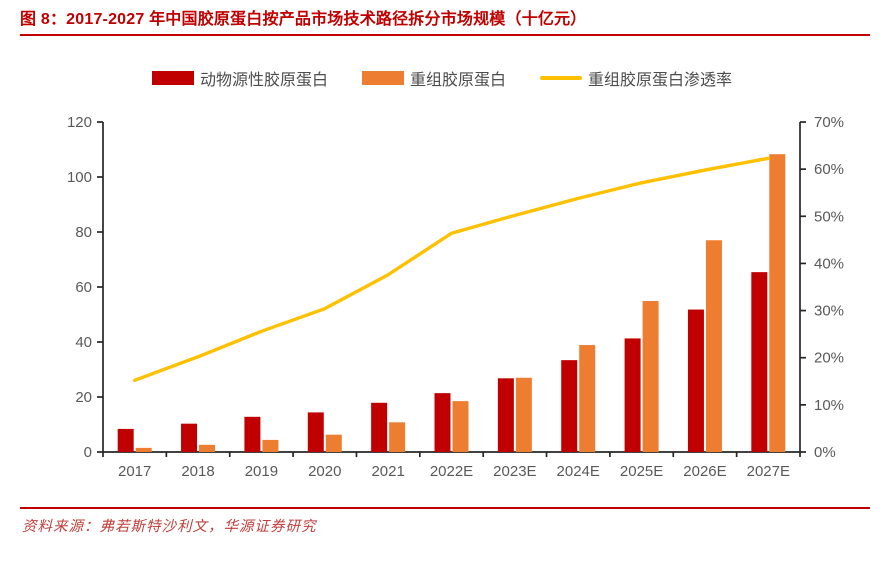 The width and height of the screenshot is (884, 566). I want to click on x-axis-category-label: 2020, so click(324, 471).